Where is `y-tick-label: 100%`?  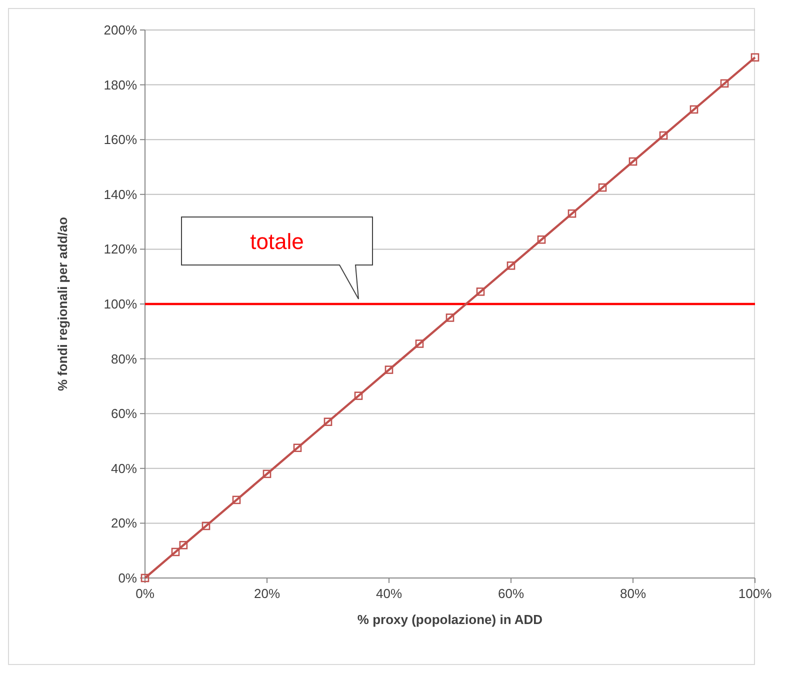 y-tick-label: 100% is located at coordinates (121, 304).